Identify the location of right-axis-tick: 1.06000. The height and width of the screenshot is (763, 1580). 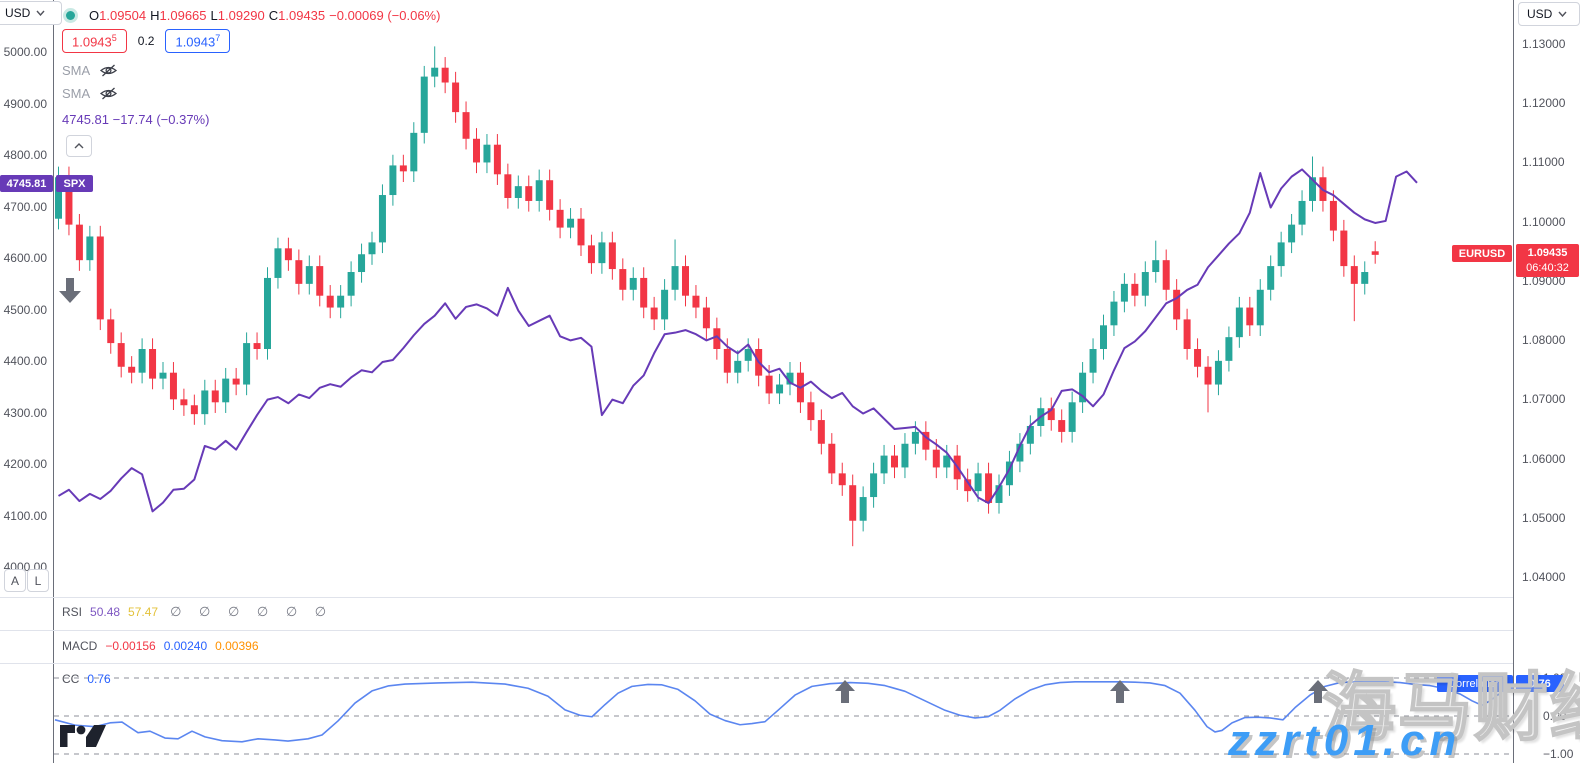
(1544, 458).